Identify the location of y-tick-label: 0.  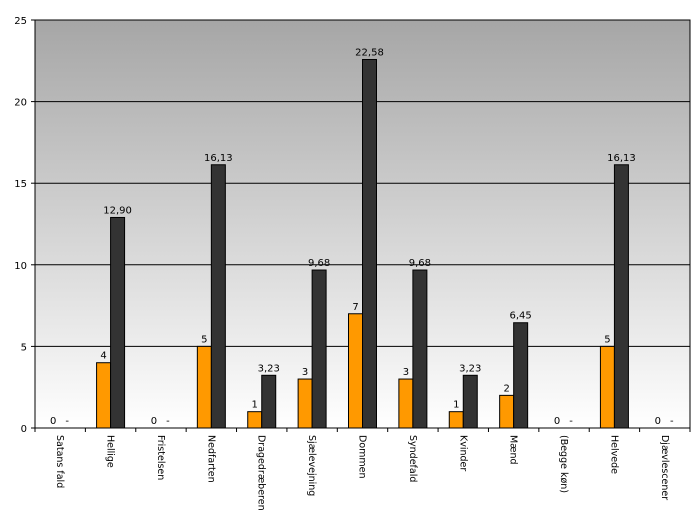
(24, 429).